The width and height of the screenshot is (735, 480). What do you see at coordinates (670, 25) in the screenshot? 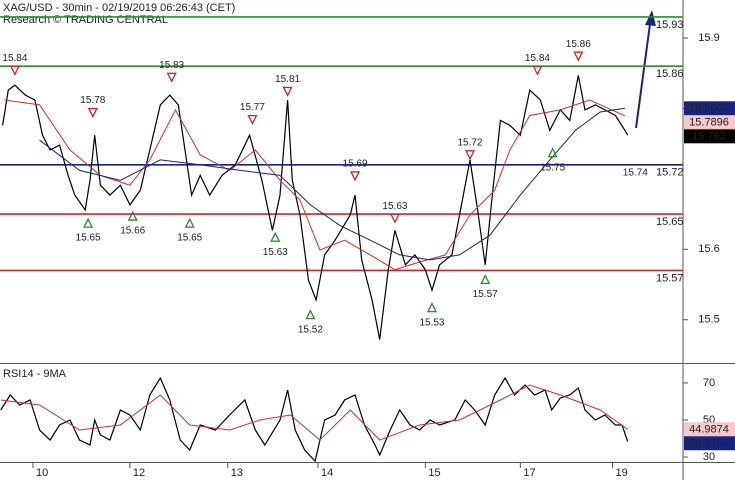
I see `level-label: 15.93` at bounding box center [670, 25].